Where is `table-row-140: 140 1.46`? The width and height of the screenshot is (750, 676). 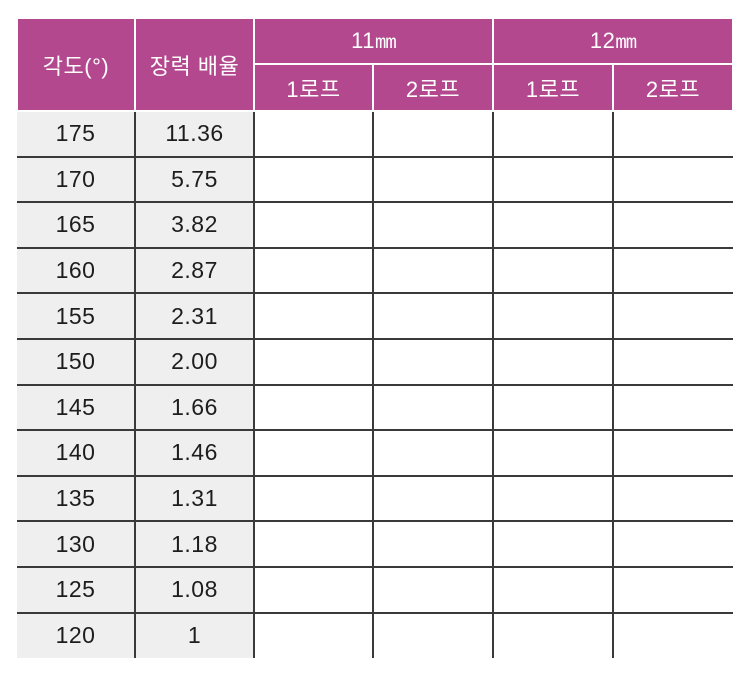
table-row-140: 140 1.46 is located at coordinates (375, 453).